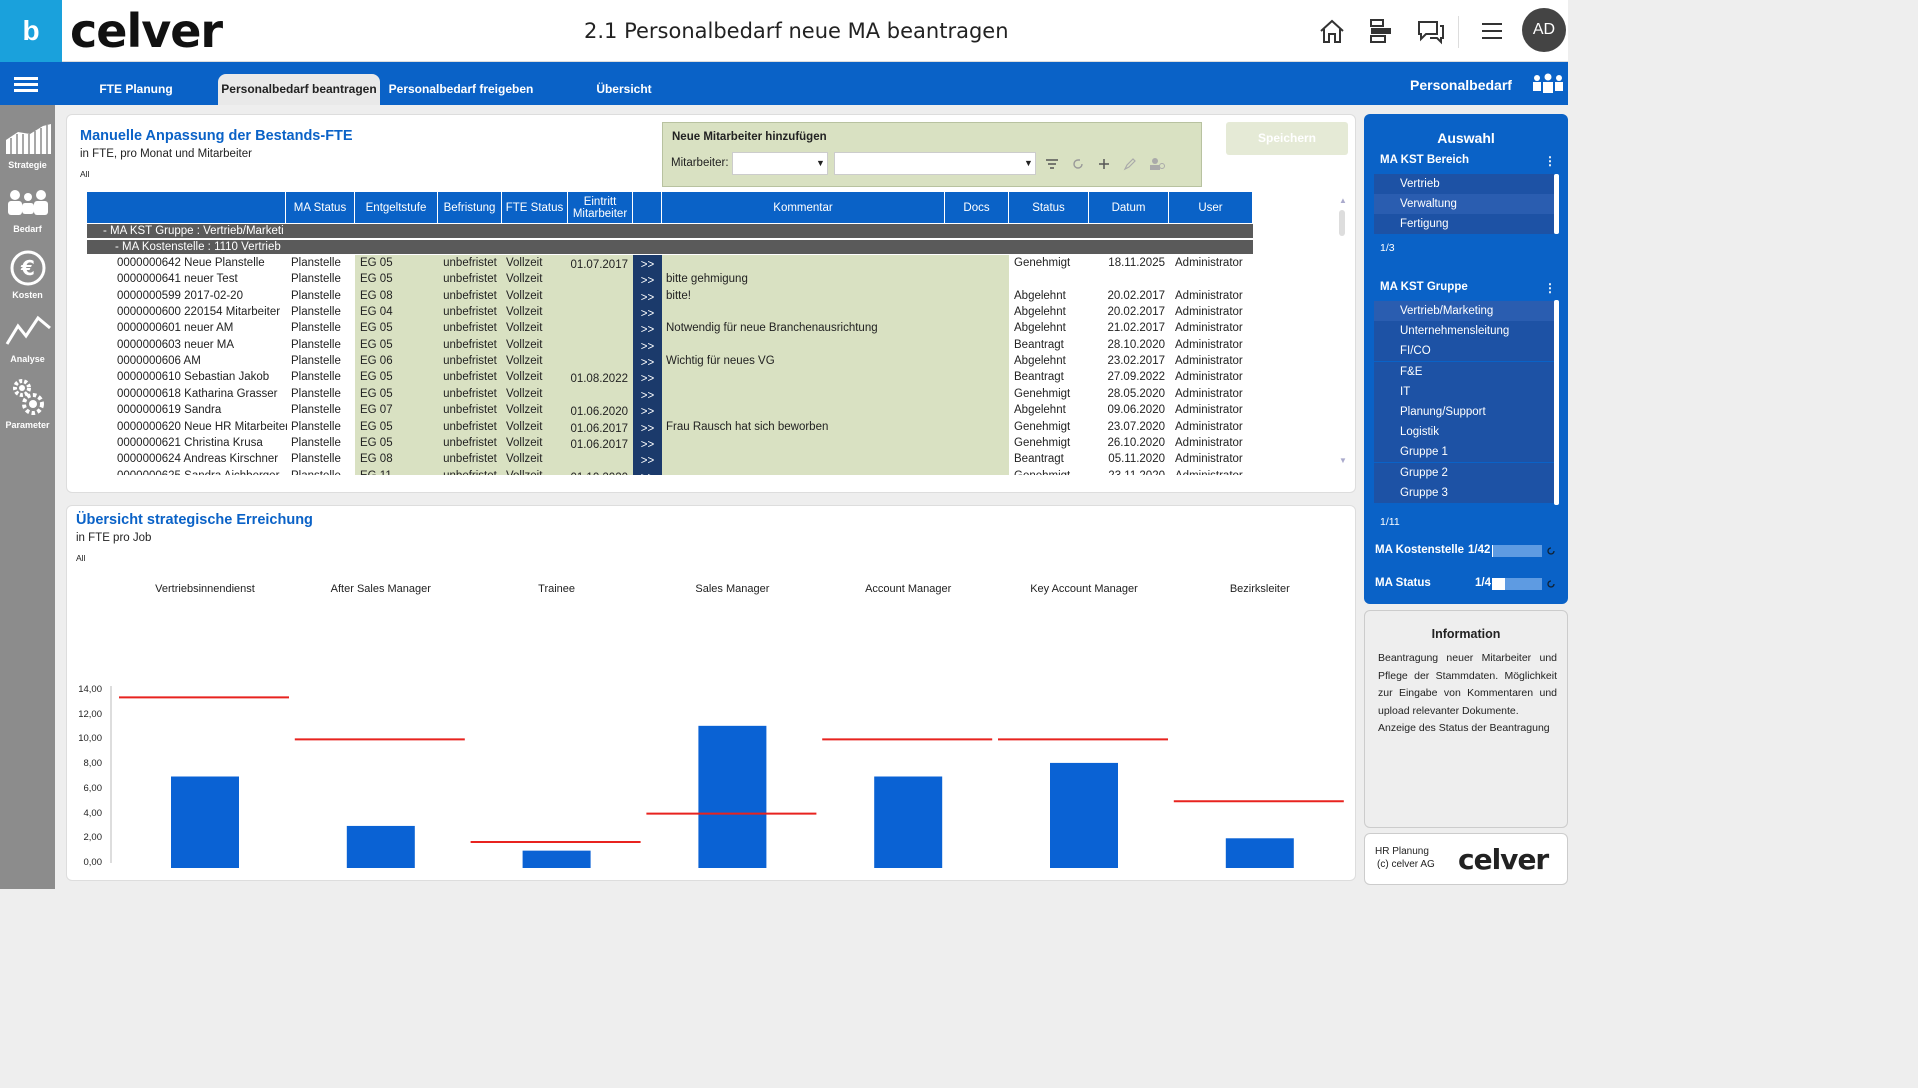 The height and width of the screenshot is (1088, 1918). I want to click on gruppe-item: Gruppe 1, so click(1464, 452).